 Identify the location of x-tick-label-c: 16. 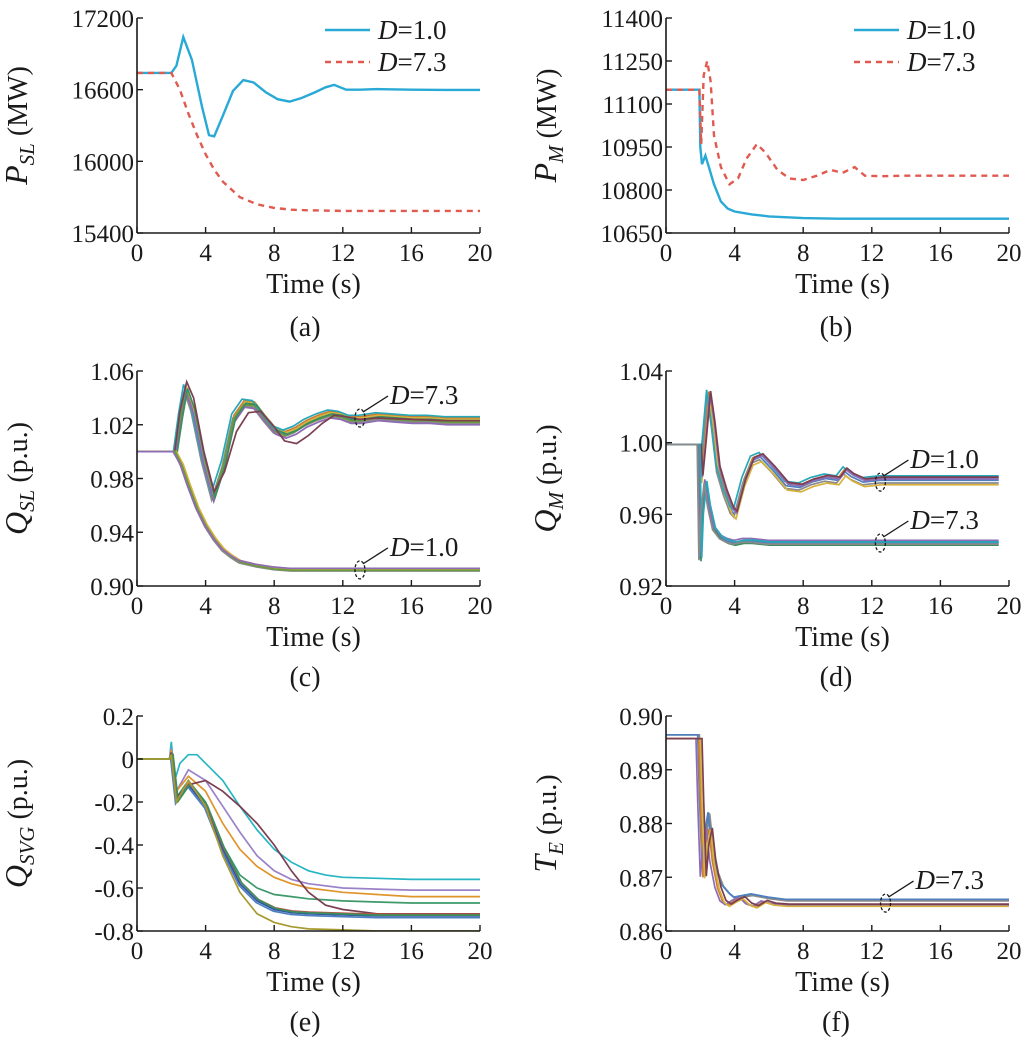
(411, 606).